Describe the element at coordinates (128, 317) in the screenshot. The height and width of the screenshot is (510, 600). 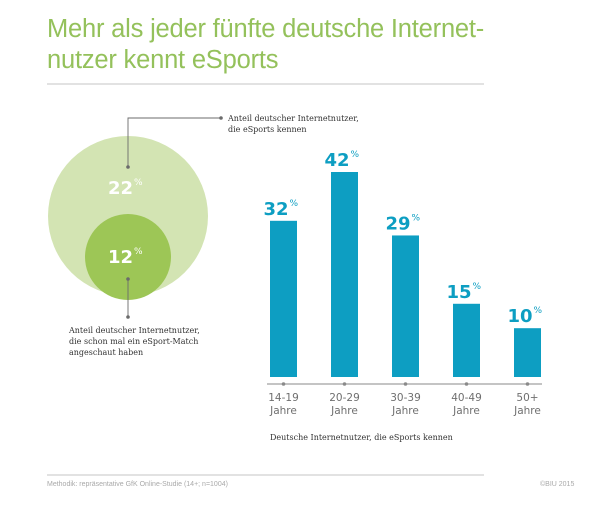
I see `inner-annotation-end-dot` at that location.